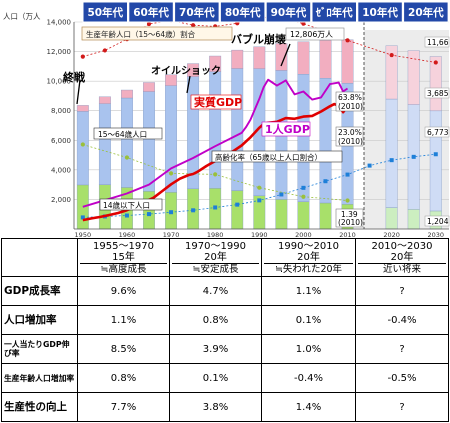  Describe the element at coordinates (303, 234) in the screenshot. I see `x-tick-label: 2000` at that location.